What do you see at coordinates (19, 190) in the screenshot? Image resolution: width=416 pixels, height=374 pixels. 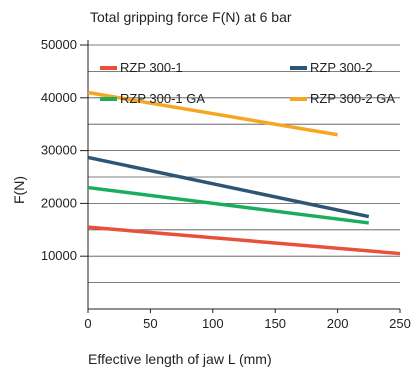 I see `y-axis-label: F(N)` at bounding box center [19, 190].